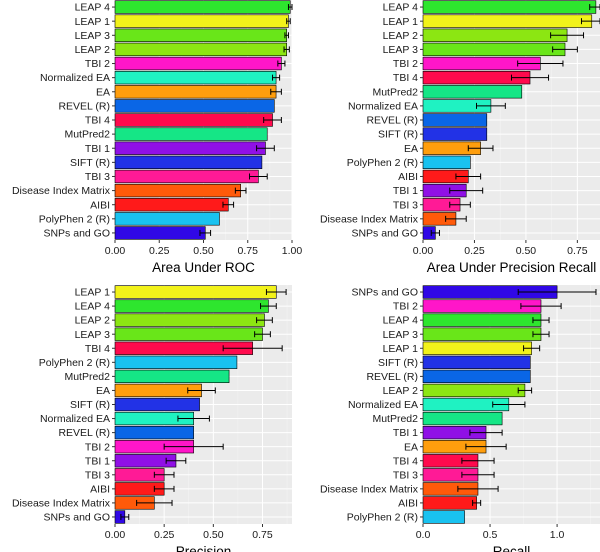 The image size is (600, 552). Describe the element at coordinates (194, 106) in the screenshot. I see `bar-revel-r` at that location.